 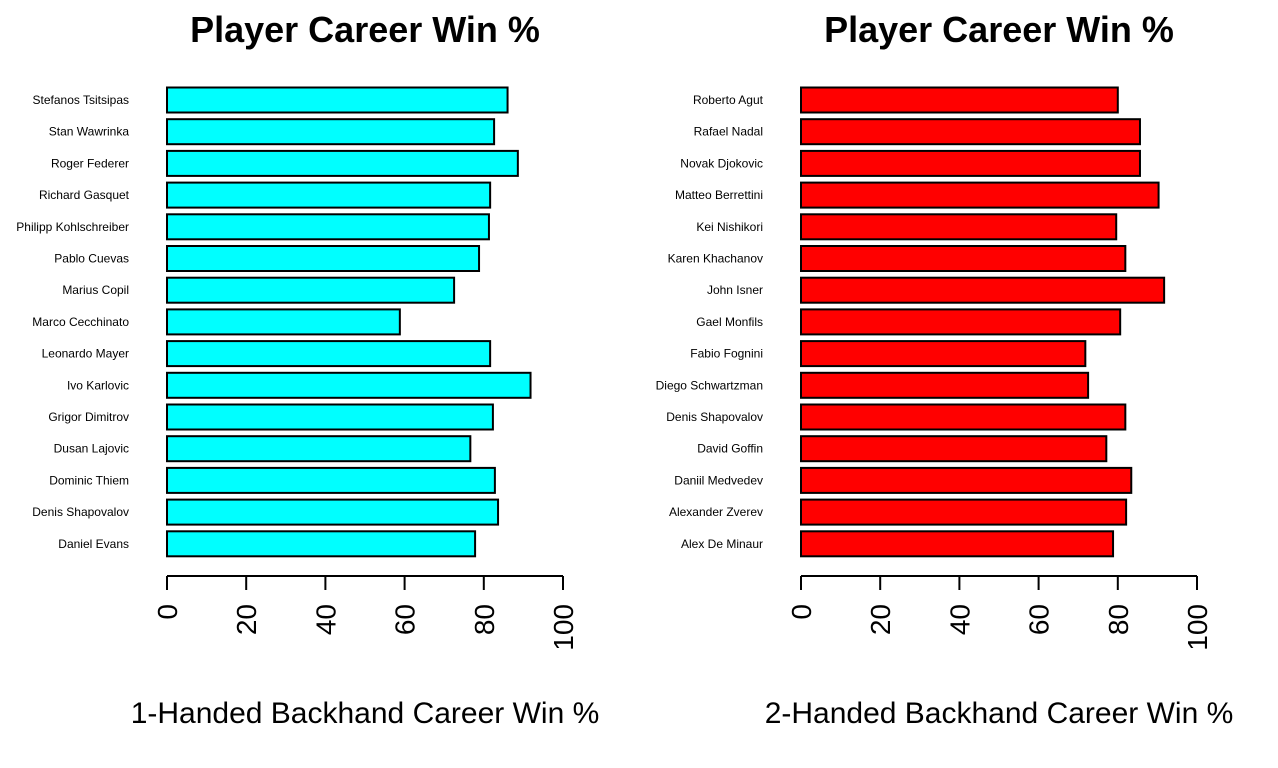 I want to click on category-label: Dominic Thiem, so click(x=89, y=480).